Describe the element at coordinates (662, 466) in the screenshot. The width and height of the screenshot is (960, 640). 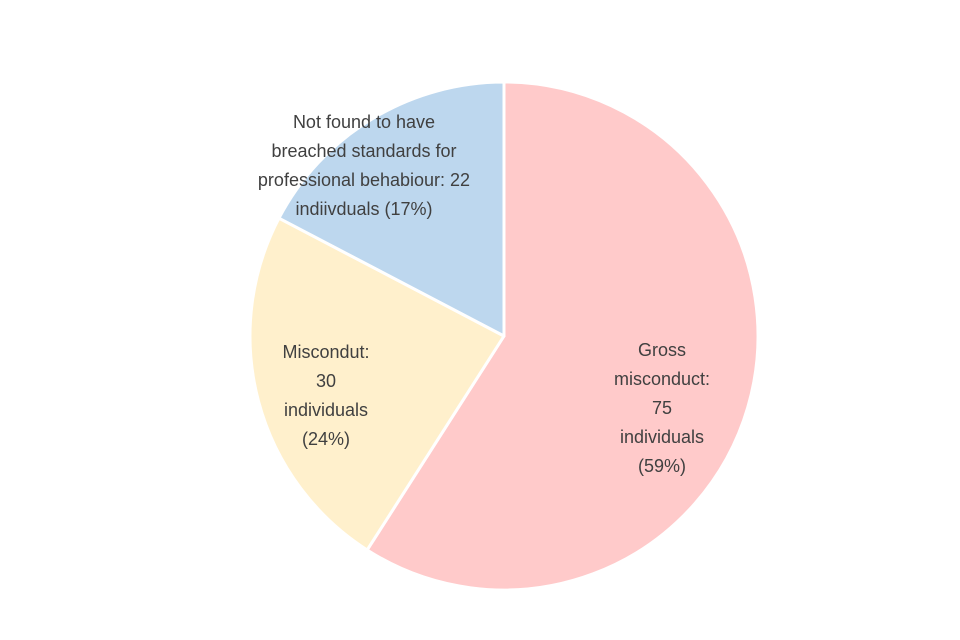
I see `slice-label-line: (59%)` at that location.